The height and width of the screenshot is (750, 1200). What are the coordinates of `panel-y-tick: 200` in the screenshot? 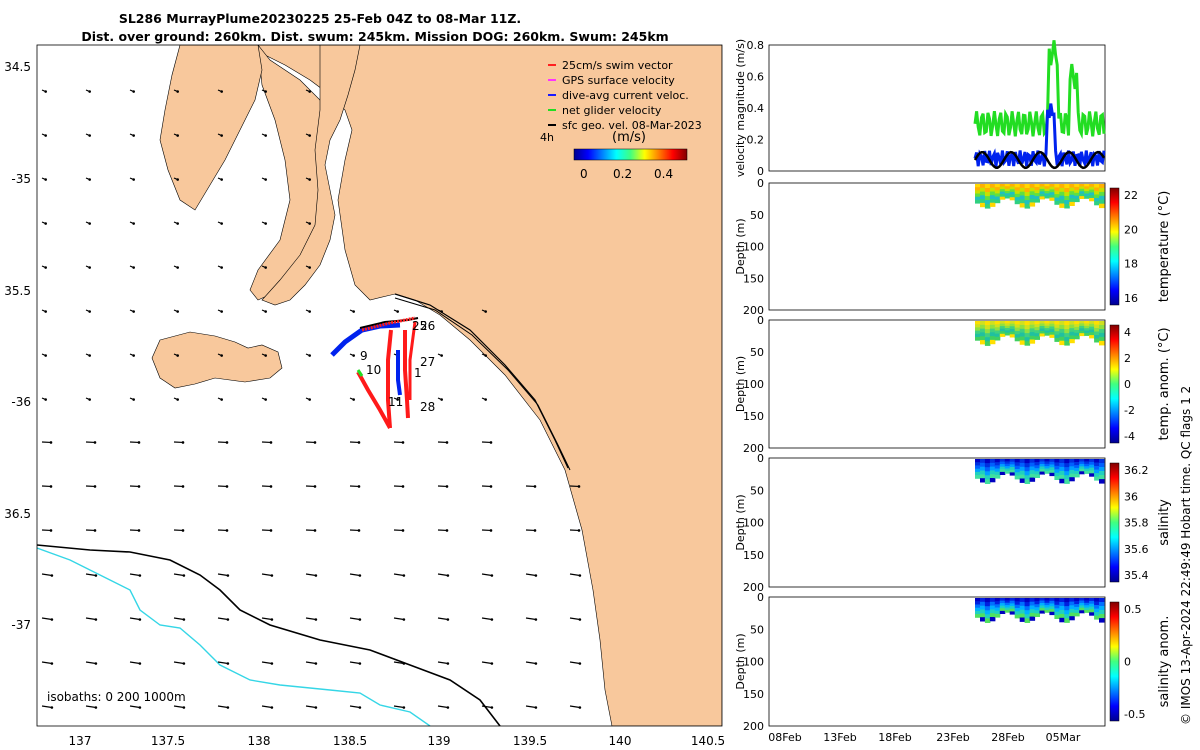 It's located at (753, 587).